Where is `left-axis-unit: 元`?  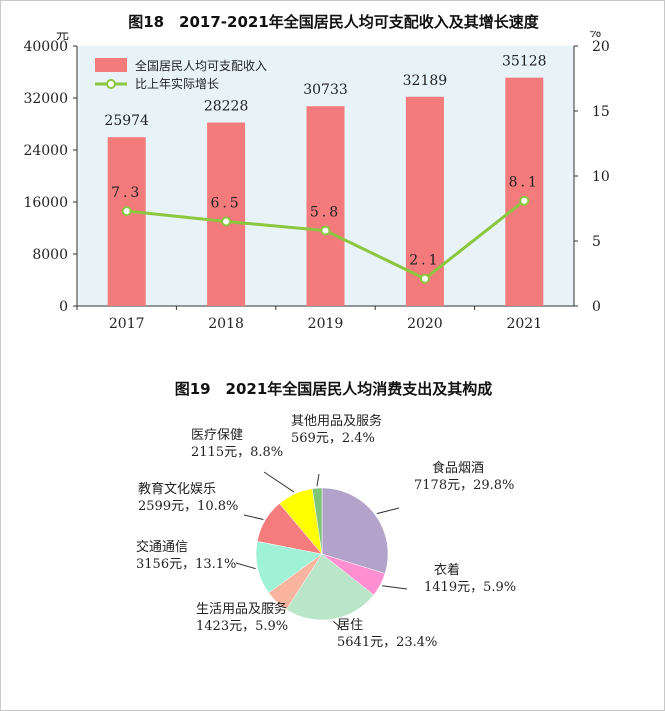 left-axis-unit: 元 is located at coordinates (62, 37).